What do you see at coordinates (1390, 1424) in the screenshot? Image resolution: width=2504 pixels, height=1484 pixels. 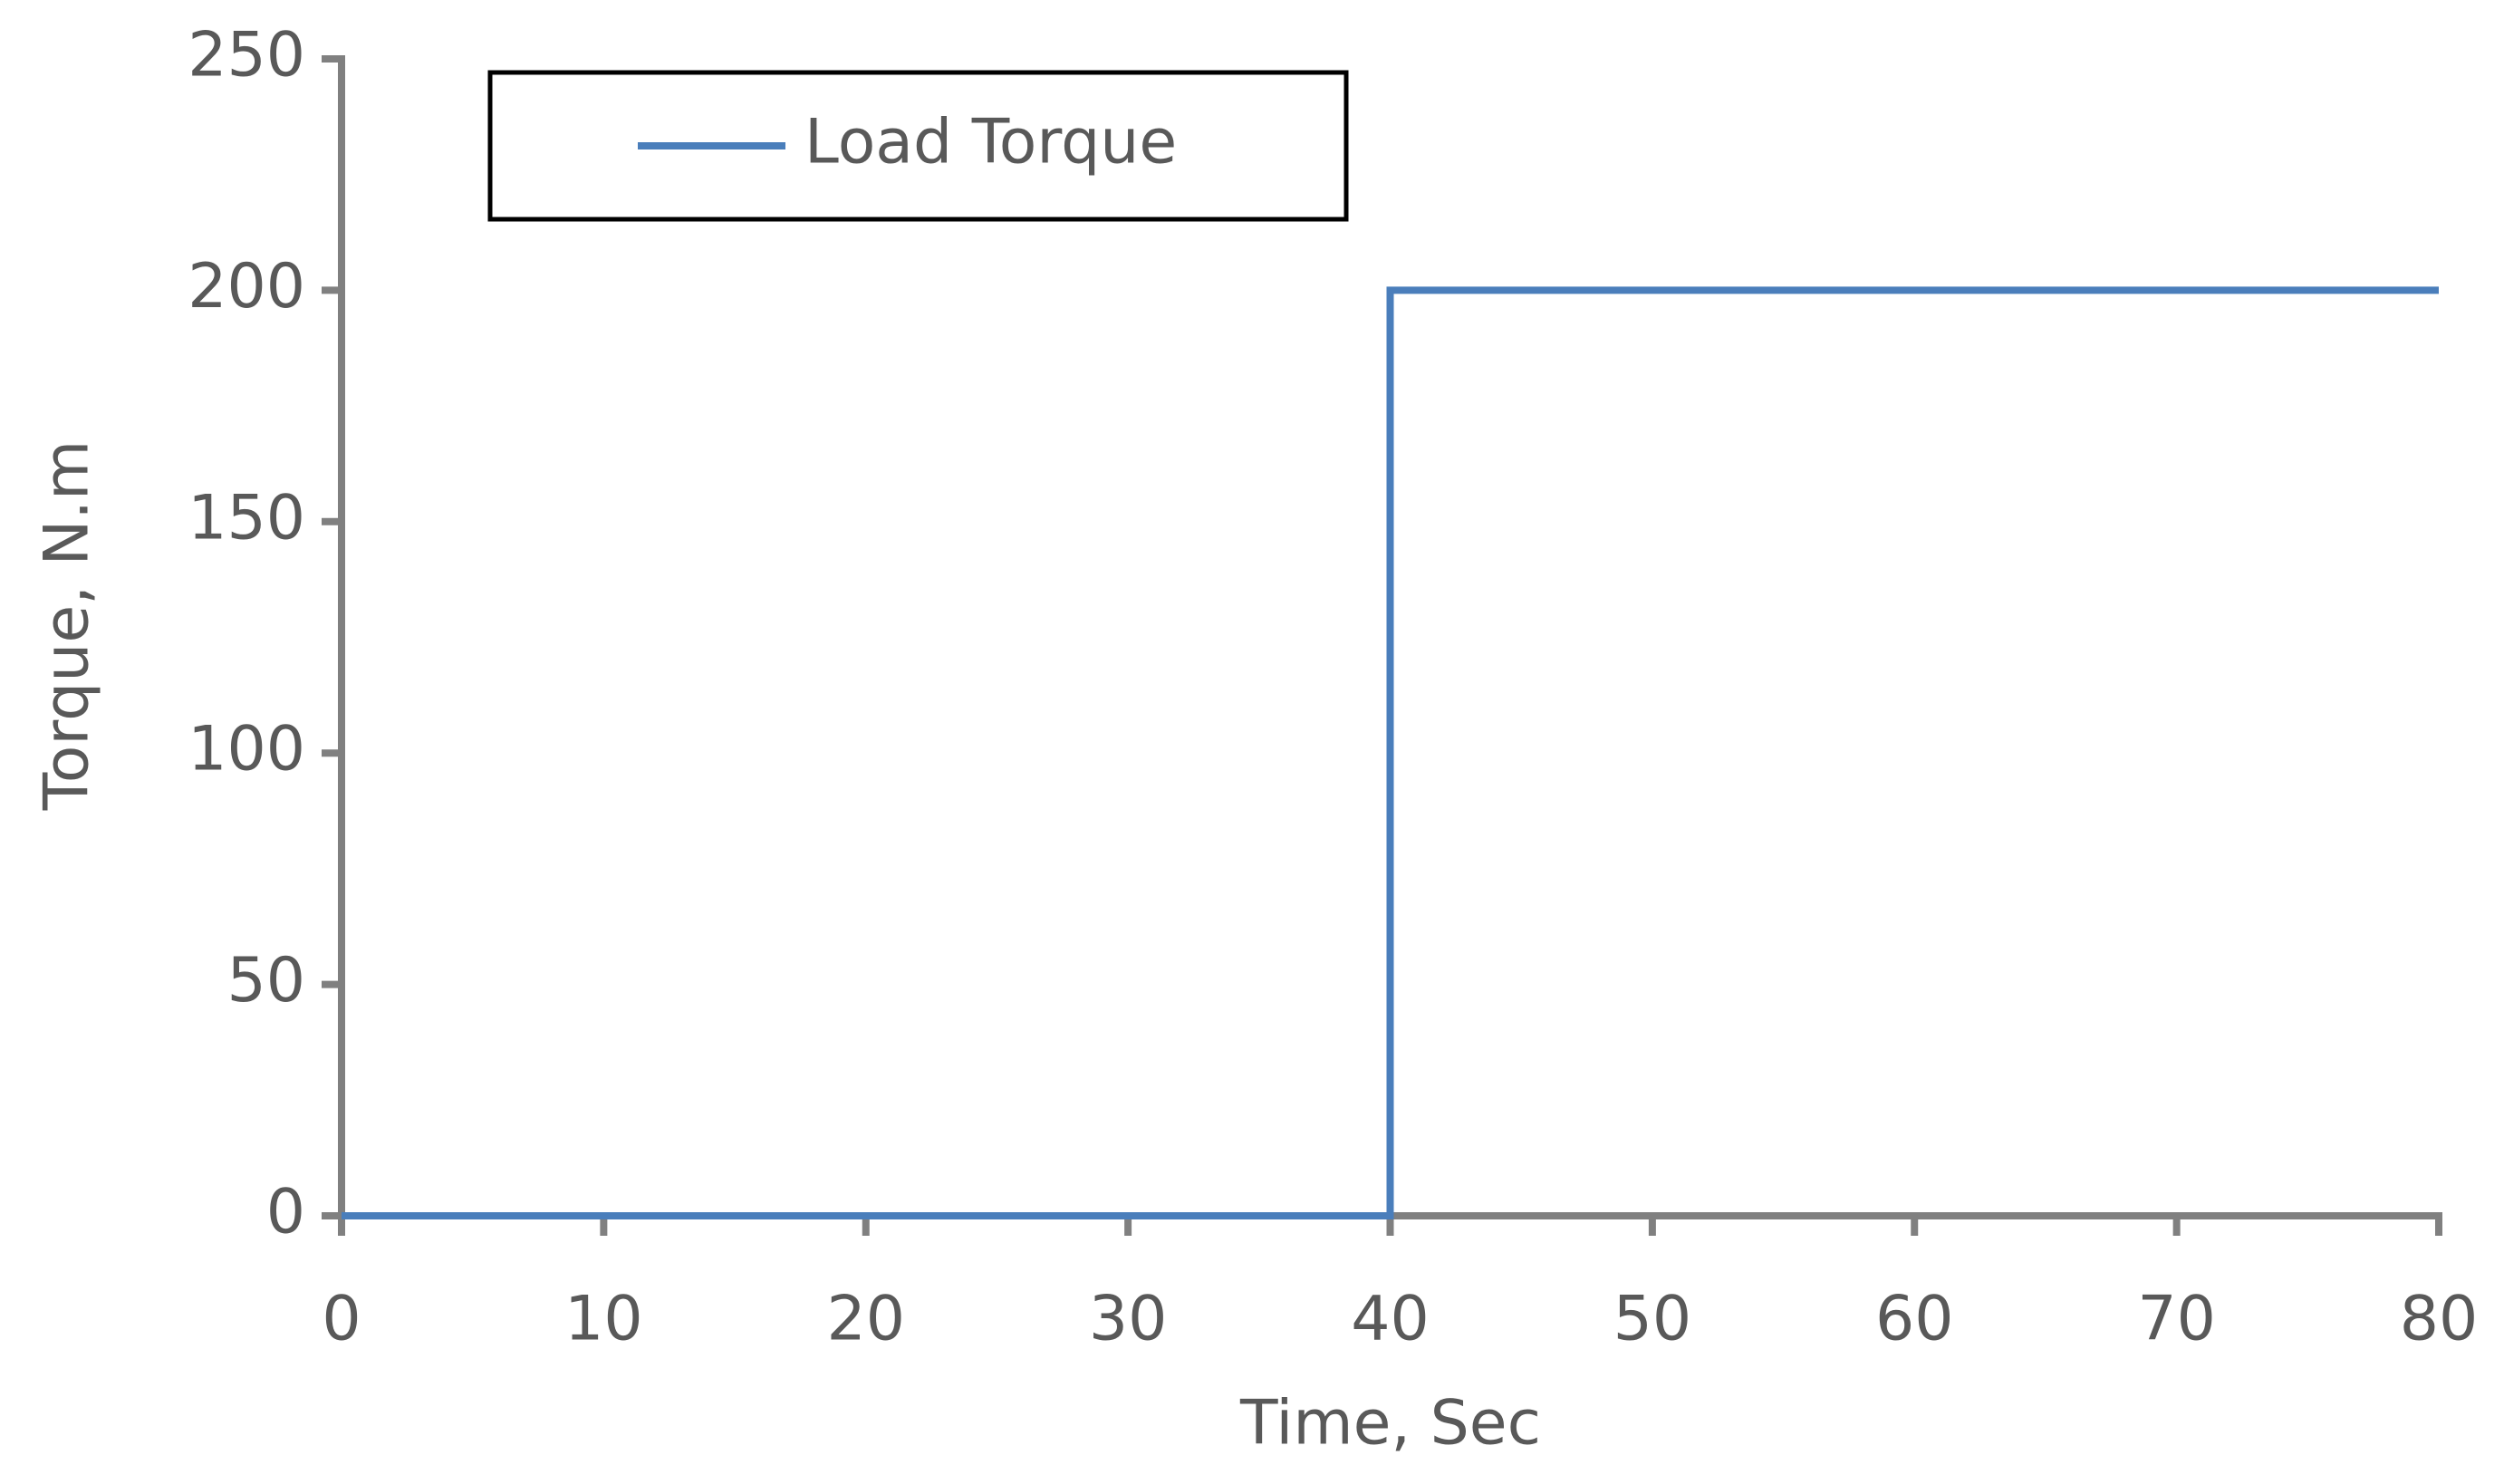 I see `x-axis-title: Time, Sec` at bounding box center [1390, 1424].